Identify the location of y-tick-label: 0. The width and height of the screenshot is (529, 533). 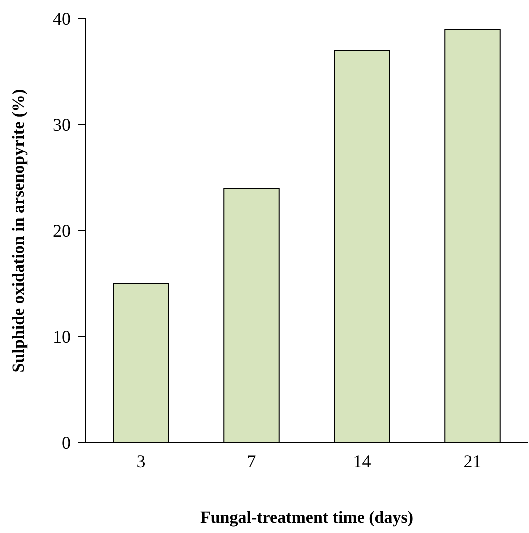
(66, 442).